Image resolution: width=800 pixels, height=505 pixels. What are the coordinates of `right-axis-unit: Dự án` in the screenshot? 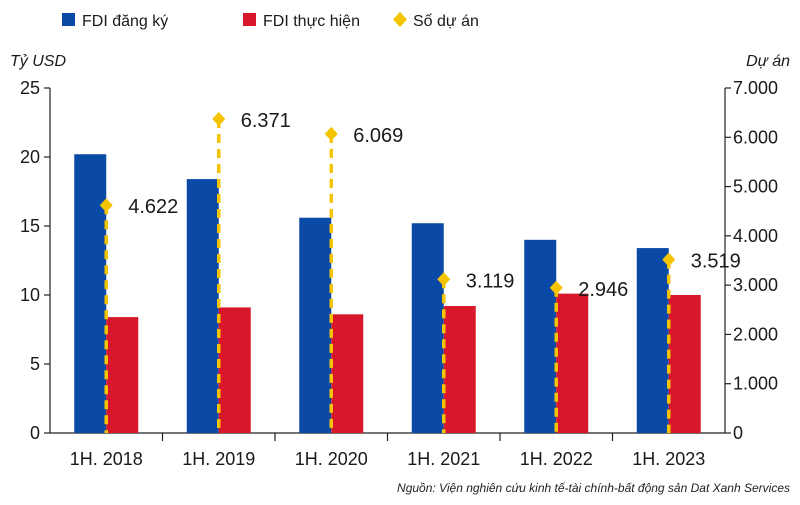 It's located at (768, 61).